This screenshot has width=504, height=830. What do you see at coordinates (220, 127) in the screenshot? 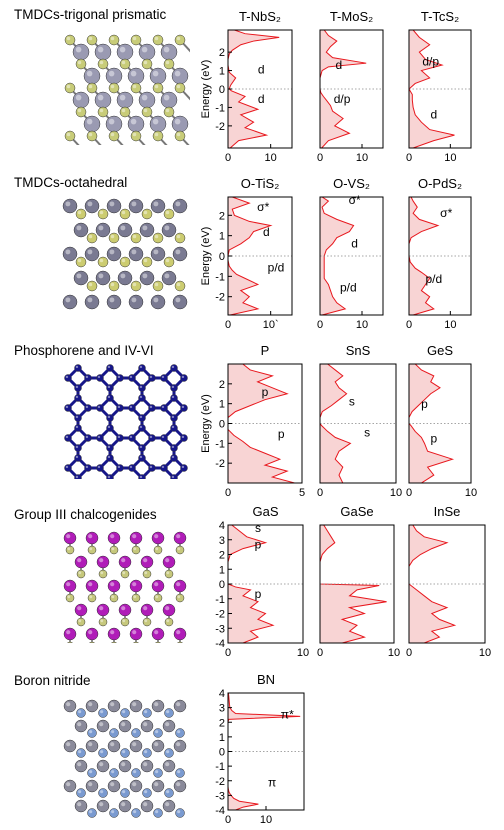
I see `y-tick-label: -2` at bounding box center [220, 127].